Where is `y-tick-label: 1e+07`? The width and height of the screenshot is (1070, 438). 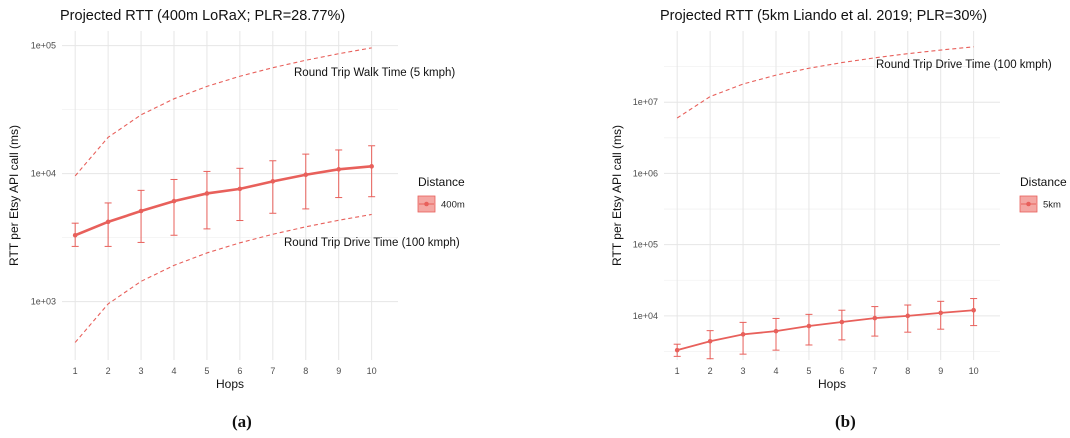
y-tick-label: 1e+07 is located at coordinates (645, 102).